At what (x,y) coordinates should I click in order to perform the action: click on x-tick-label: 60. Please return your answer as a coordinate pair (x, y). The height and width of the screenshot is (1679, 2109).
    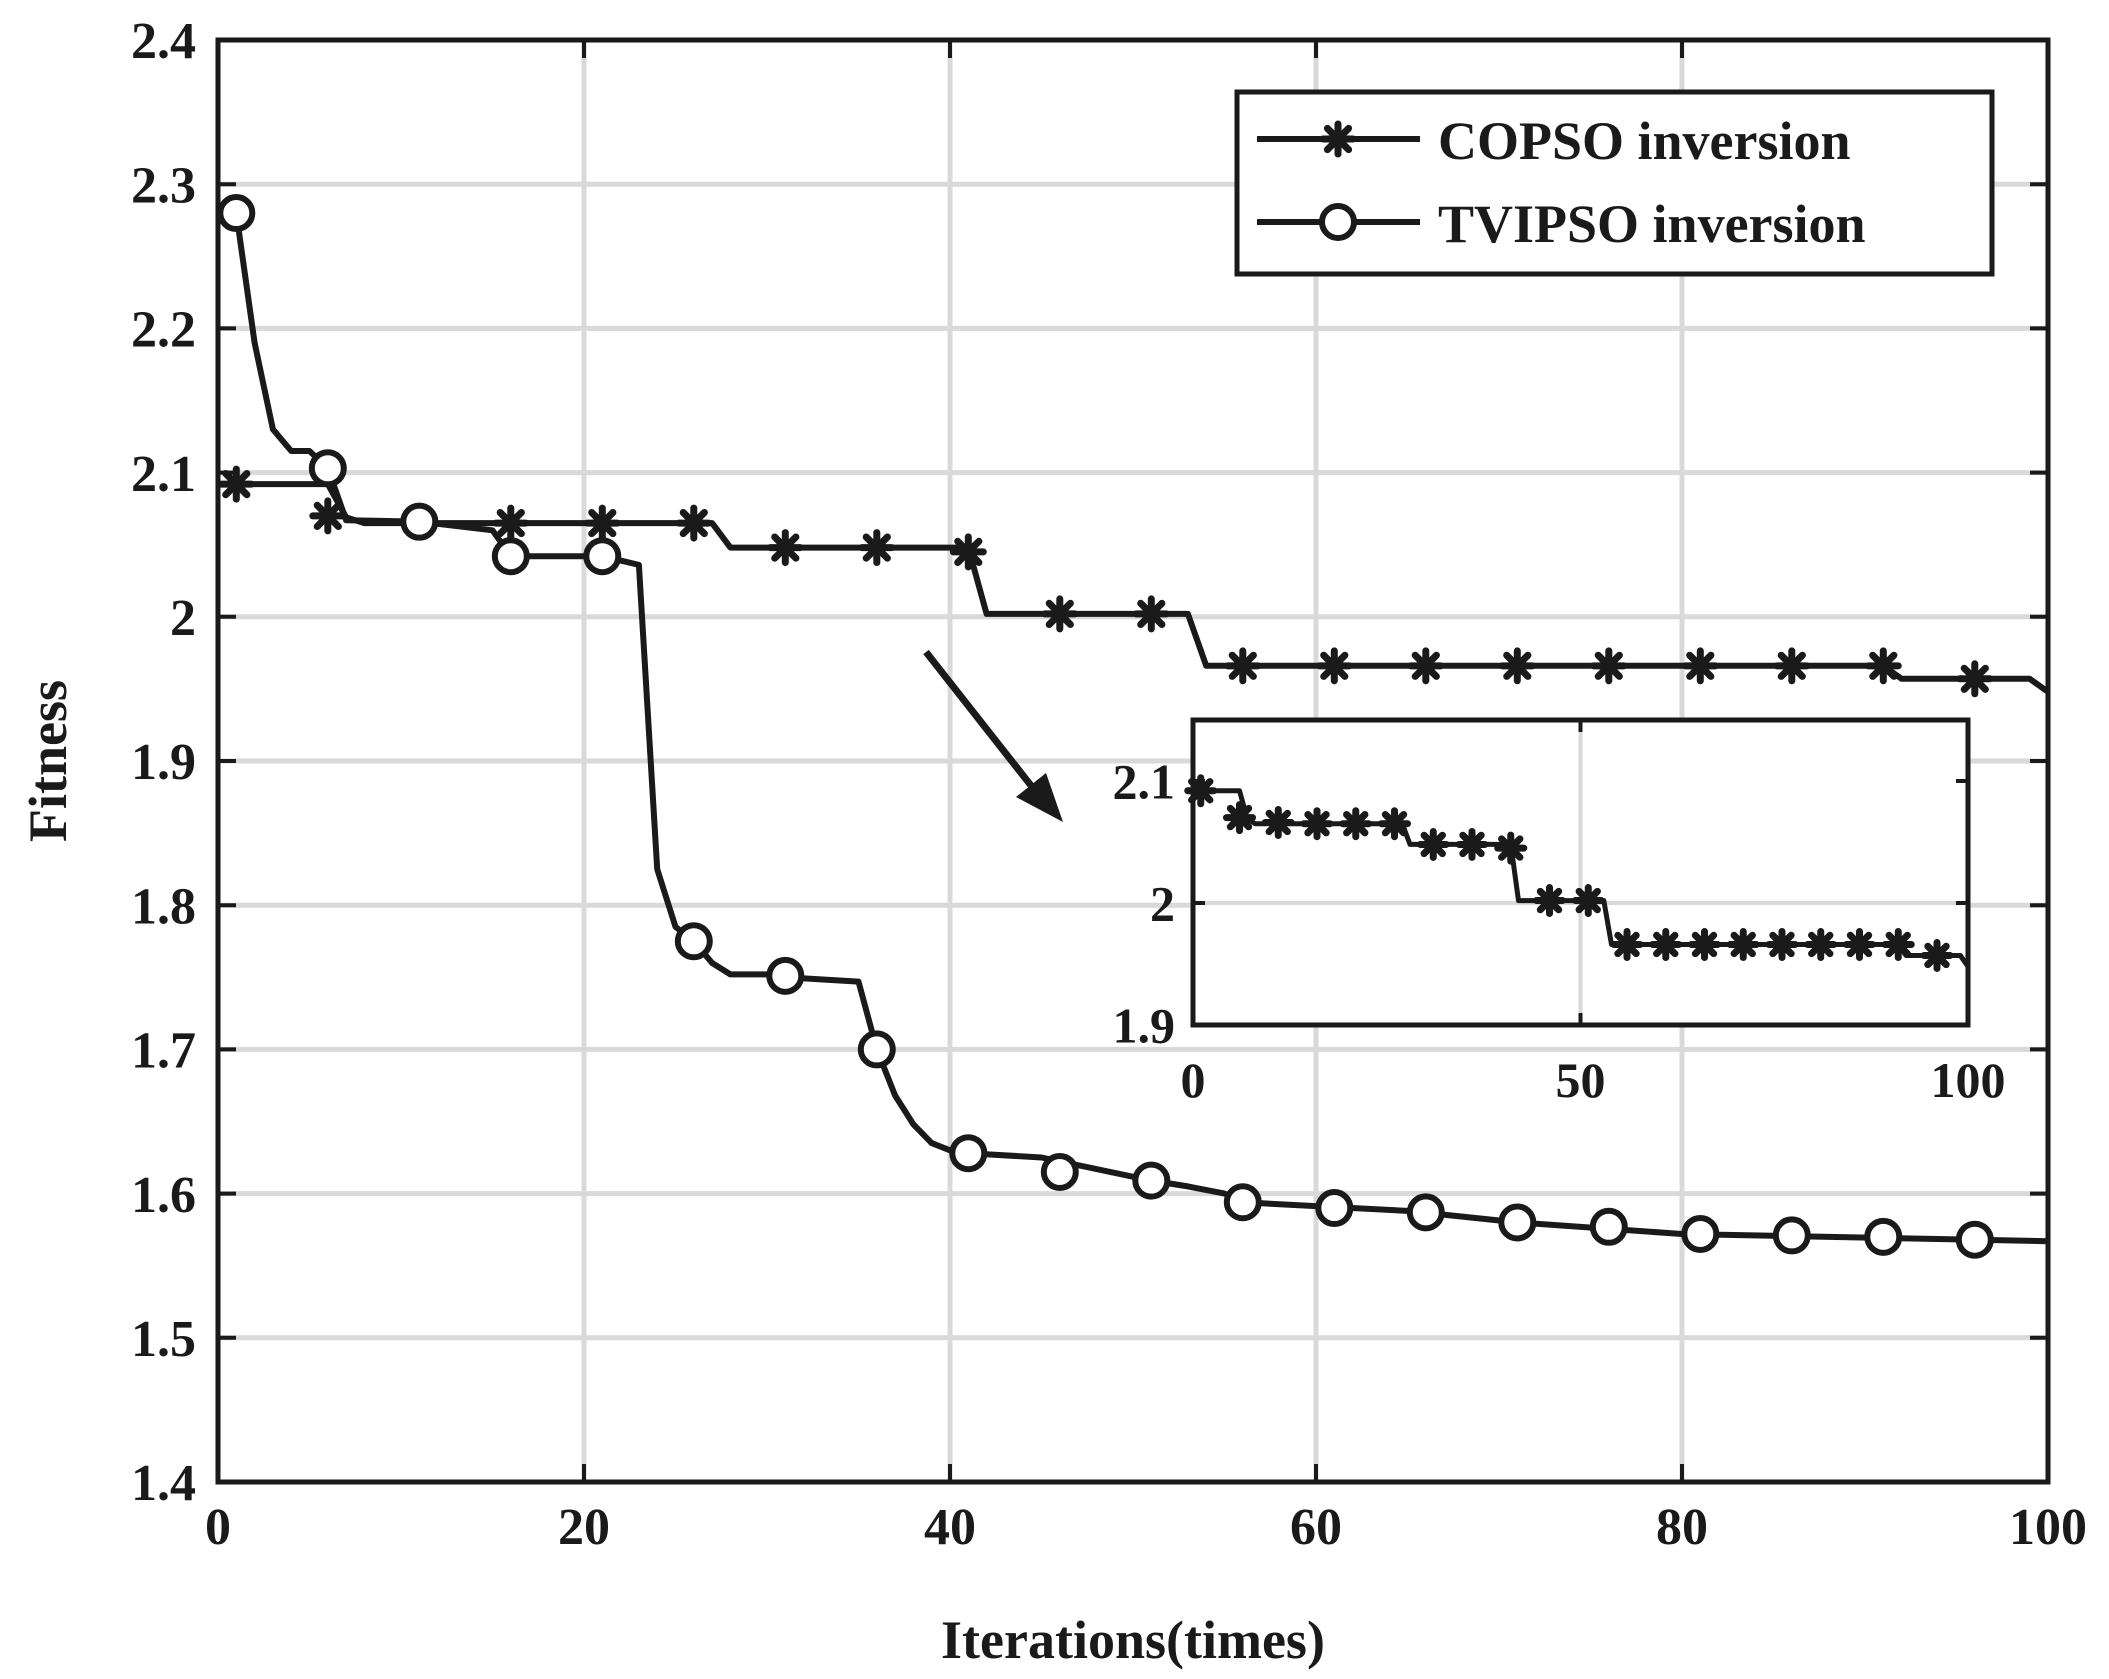
    Looking at the image, I should click on (1316, 1527).